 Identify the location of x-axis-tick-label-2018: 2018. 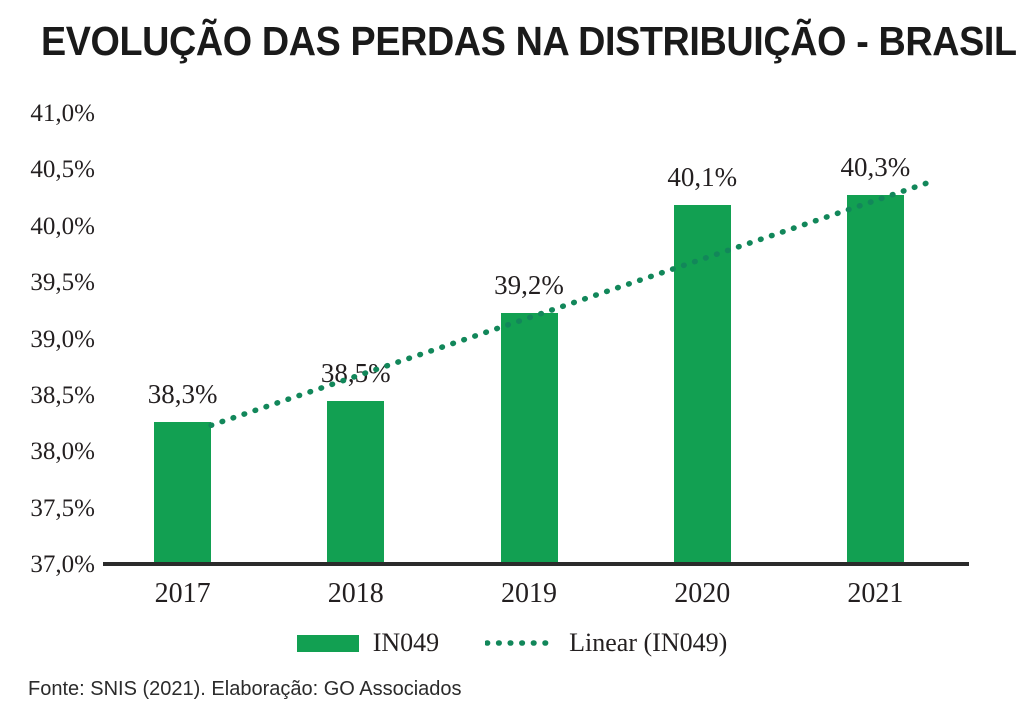
(355, 593).